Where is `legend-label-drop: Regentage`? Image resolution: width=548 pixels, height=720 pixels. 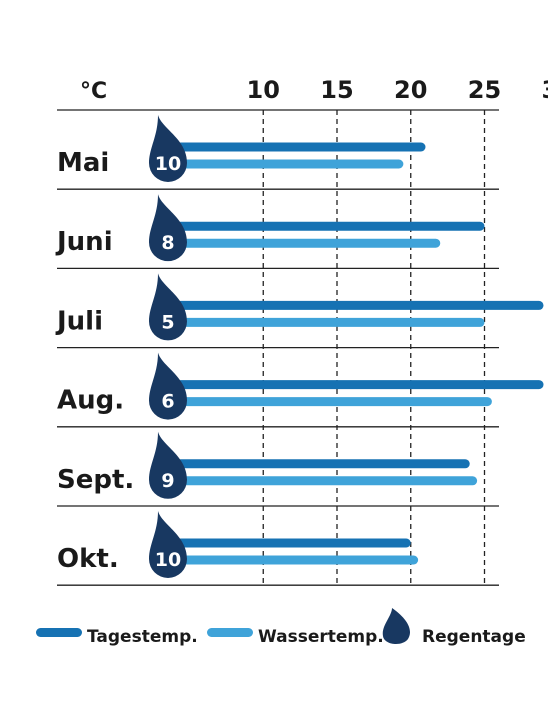
legend-label-drop: Regentage is located at coordinates (474, 637).